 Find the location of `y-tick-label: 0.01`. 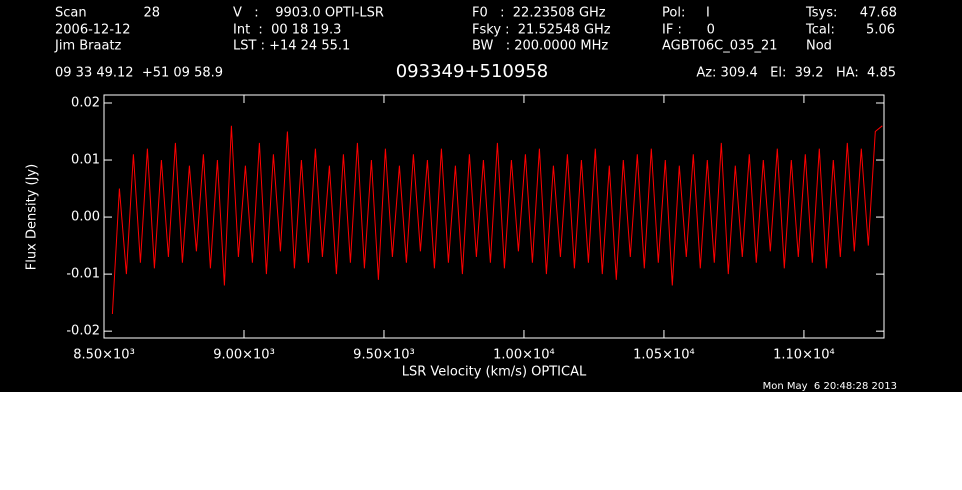

y-tick-label: 0.01 is located at coordinates (85, 160).